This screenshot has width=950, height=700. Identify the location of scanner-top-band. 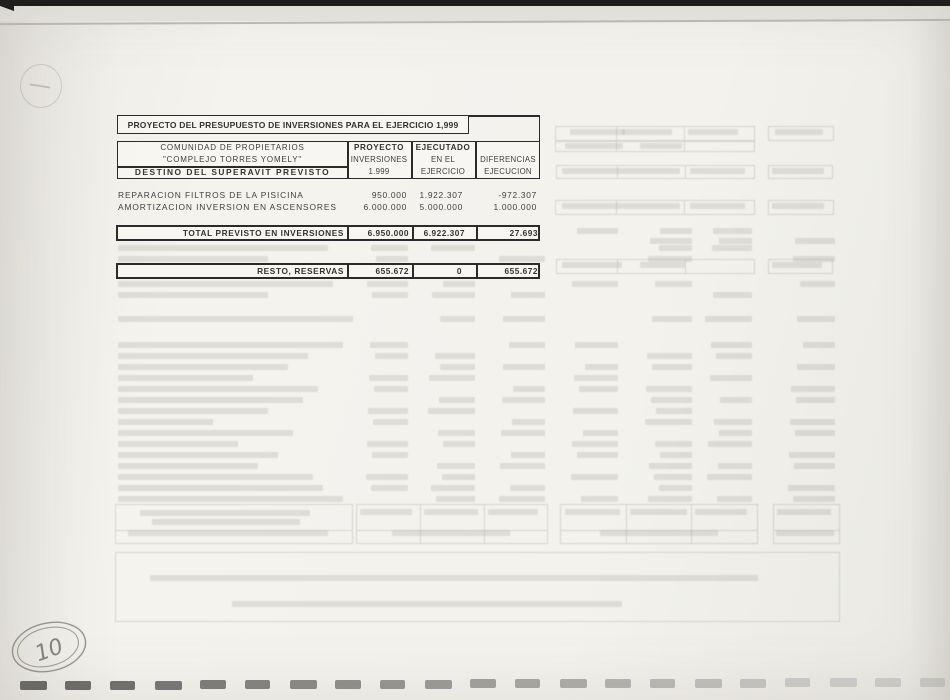
(475, 13).